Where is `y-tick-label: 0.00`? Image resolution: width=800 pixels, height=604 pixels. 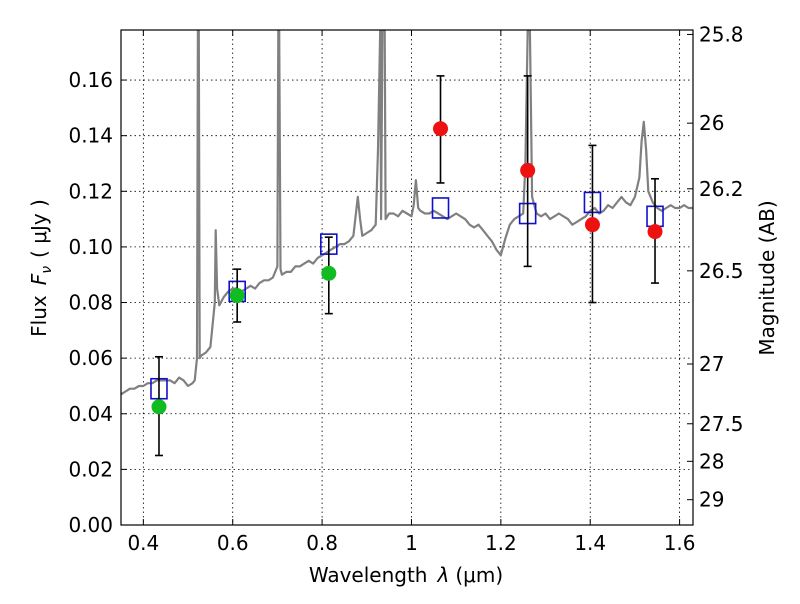
y-tick-label: 0.00 is located at coordinates (90, 525).